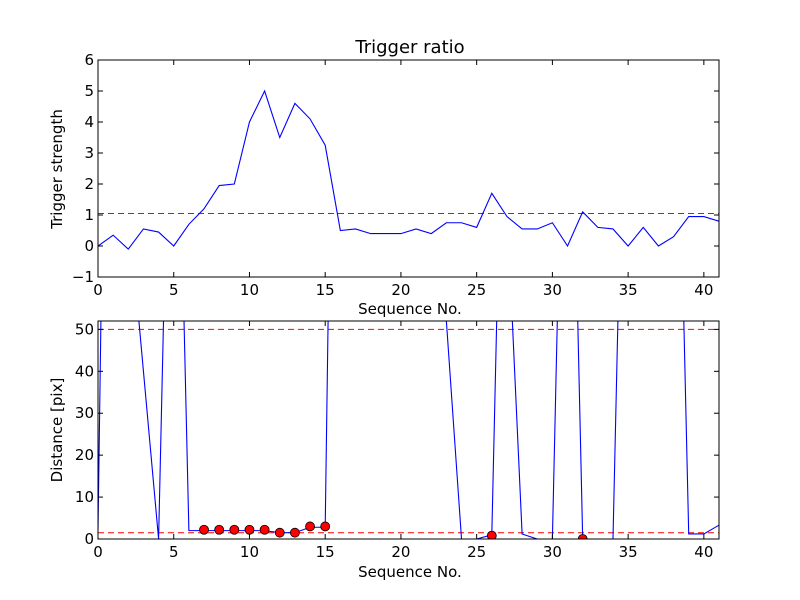 The height and width of the screenshot is (600, 800). I want to click on top-x-tick-label: 30, so click(552, 290).